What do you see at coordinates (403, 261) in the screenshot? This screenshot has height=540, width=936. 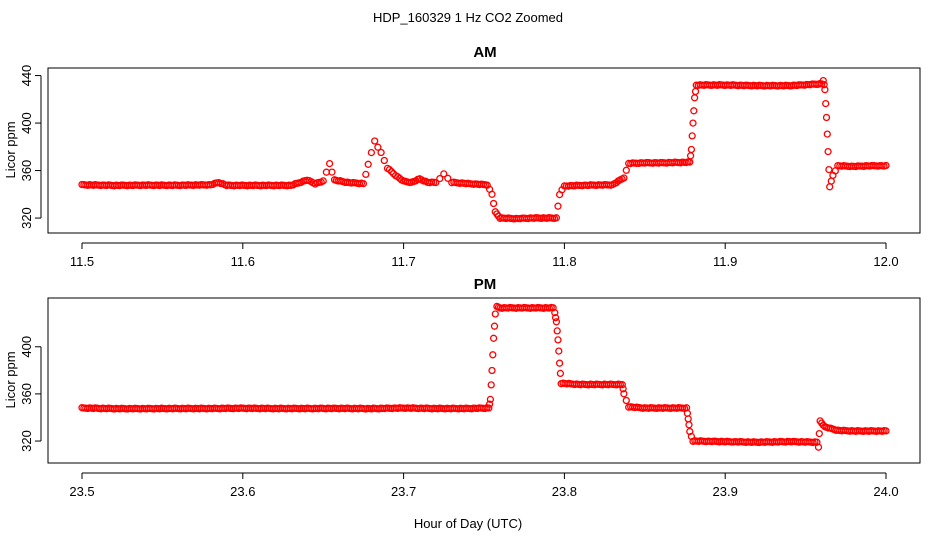 I see `x-tick-label: 11.7` at bounding box center [403, 261].